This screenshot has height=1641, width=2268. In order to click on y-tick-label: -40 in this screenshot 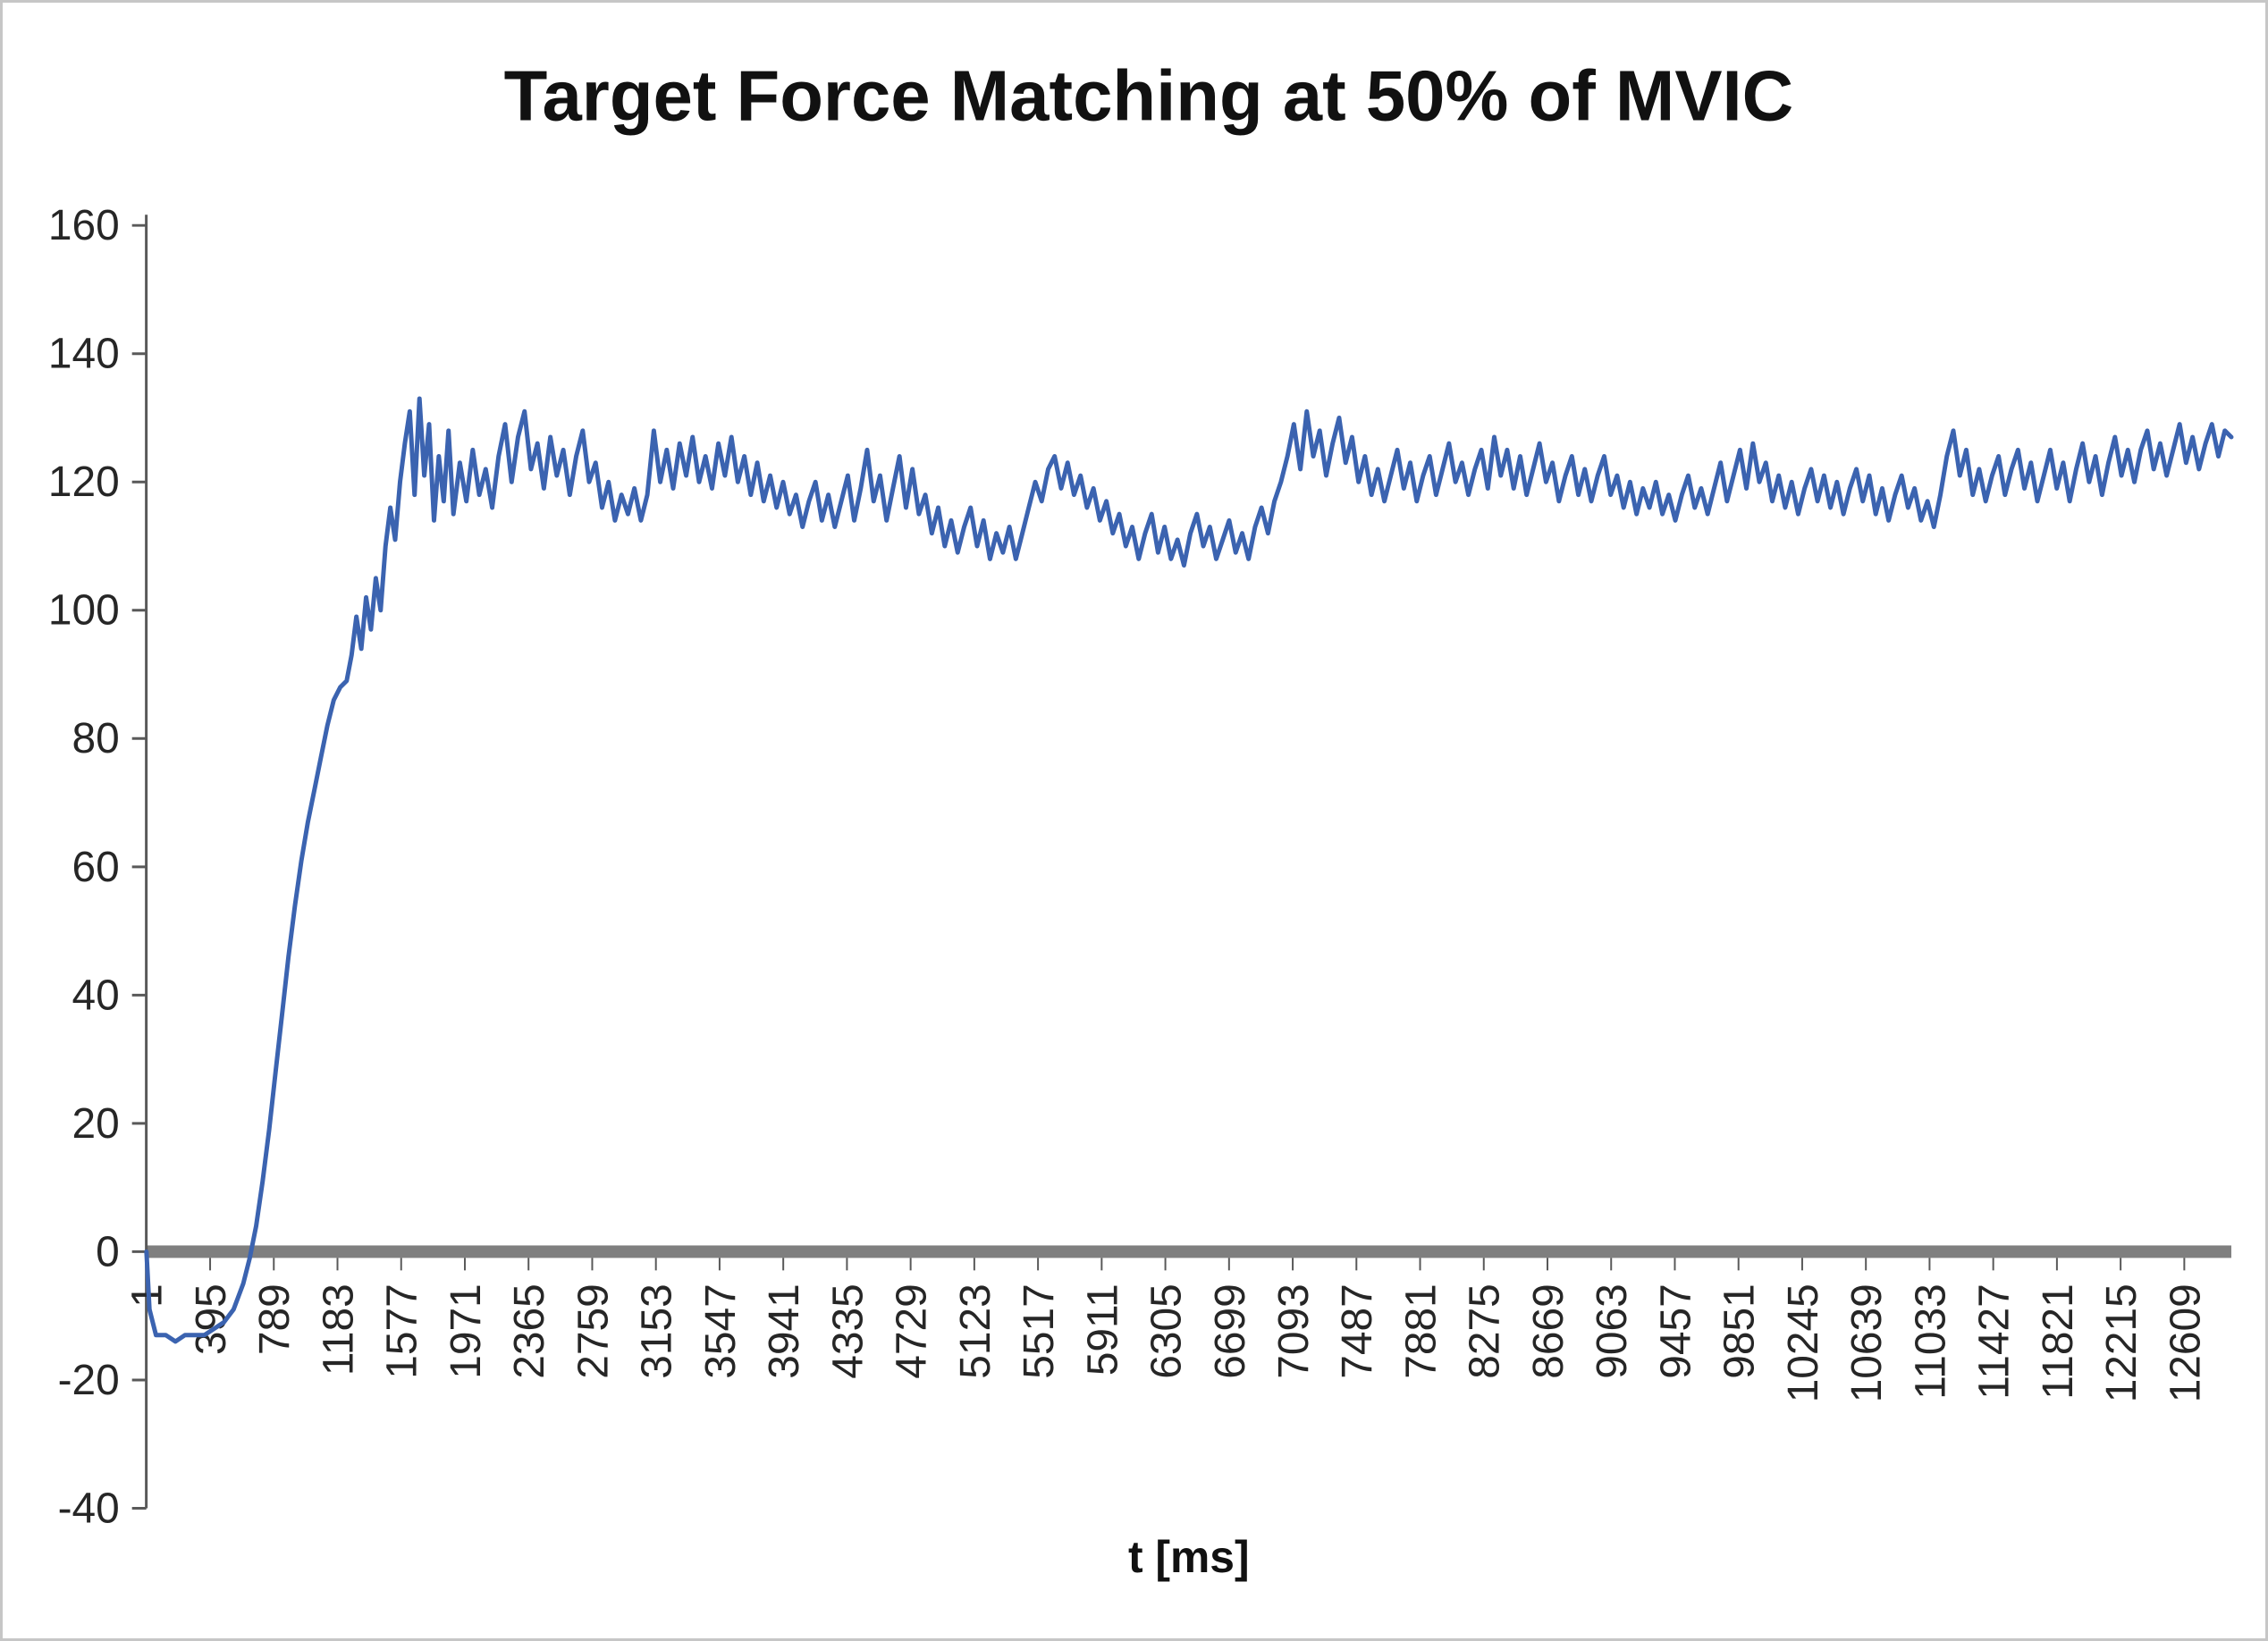, I will do `click(89, 1509)`.